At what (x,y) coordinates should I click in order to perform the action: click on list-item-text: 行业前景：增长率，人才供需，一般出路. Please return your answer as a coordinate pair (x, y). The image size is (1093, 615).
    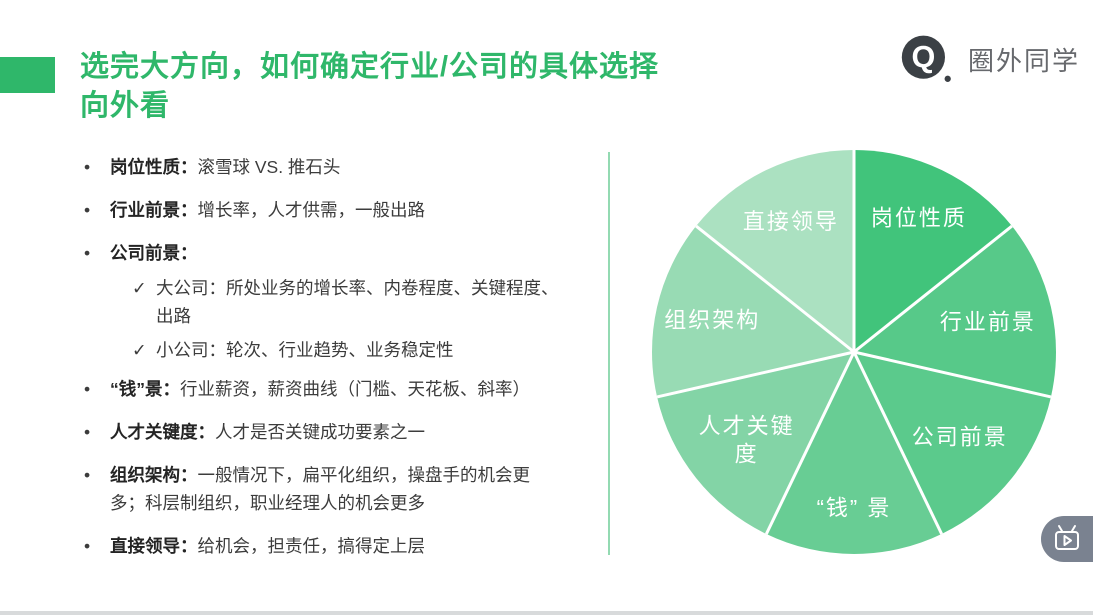
    Looking at the image, I should click on (267, 210).